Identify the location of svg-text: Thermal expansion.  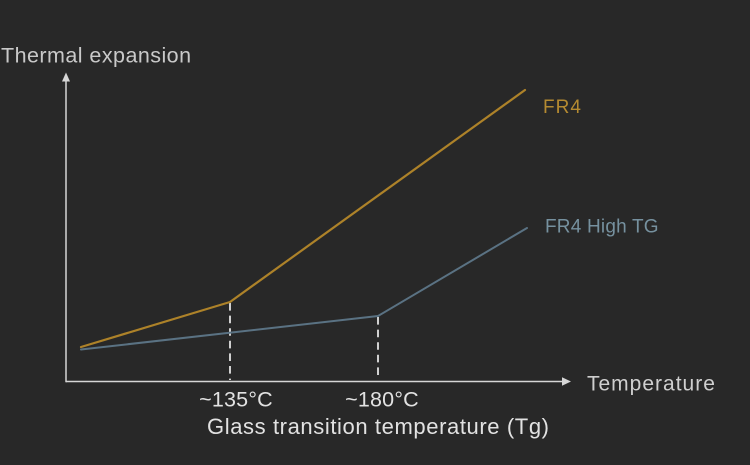
(96, 56).